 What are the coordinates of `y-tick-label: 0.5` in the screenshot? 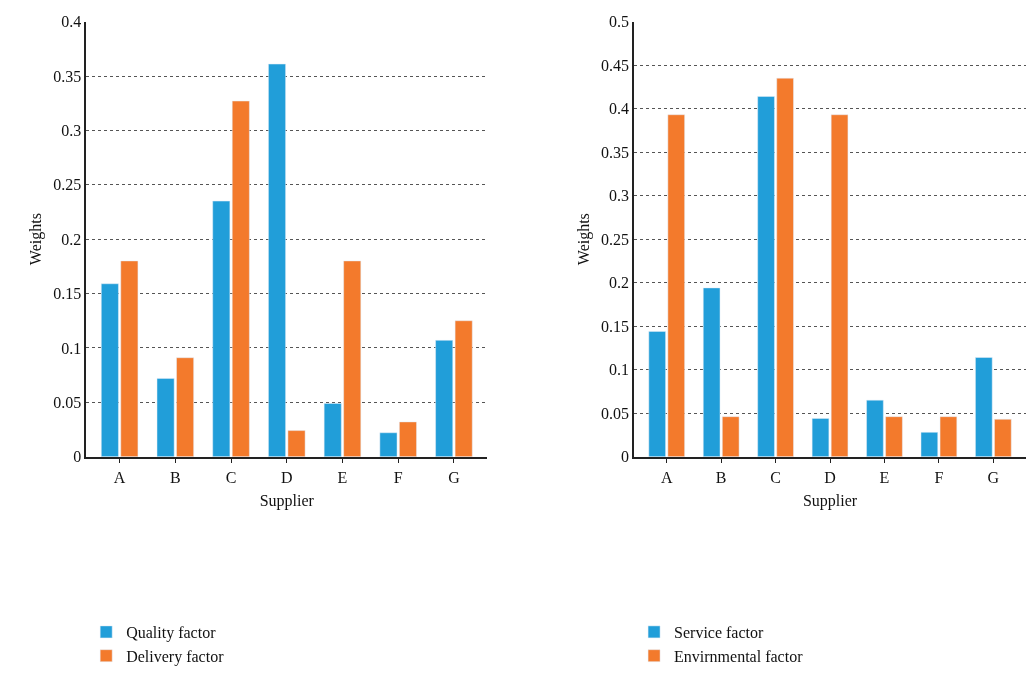 It's located at (619, 22).